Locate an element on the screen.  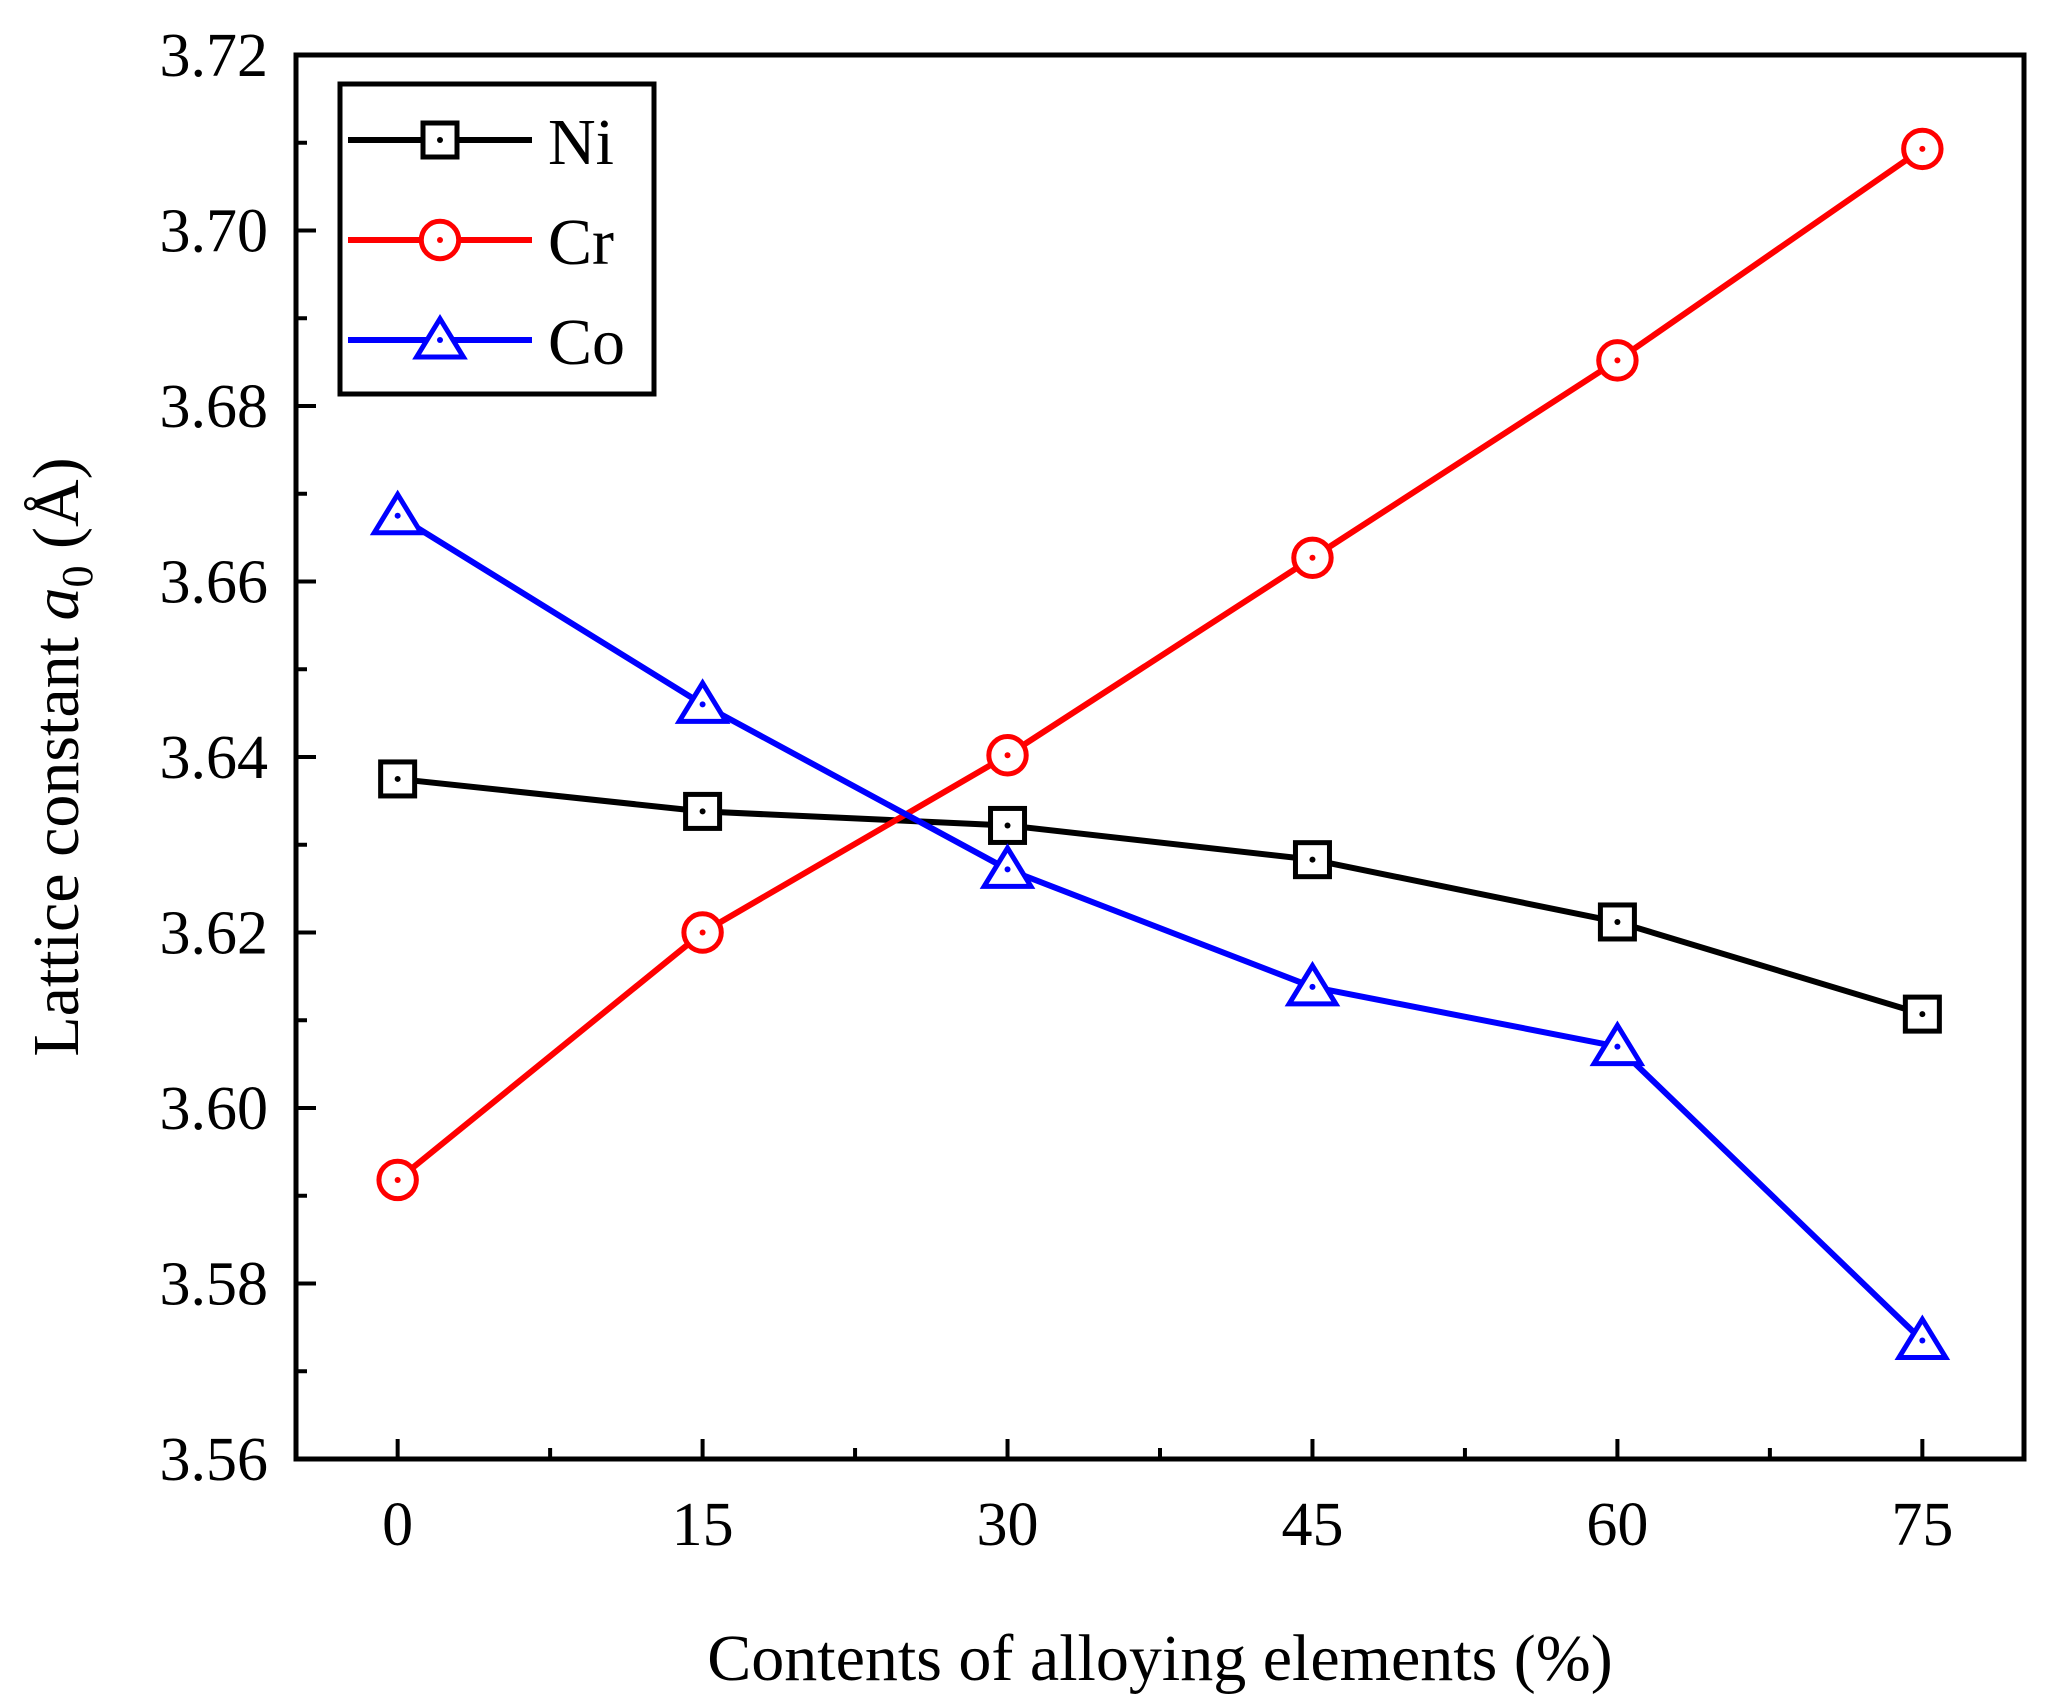
y-tick-label: 3.72 is located at coordinates (214, 56).